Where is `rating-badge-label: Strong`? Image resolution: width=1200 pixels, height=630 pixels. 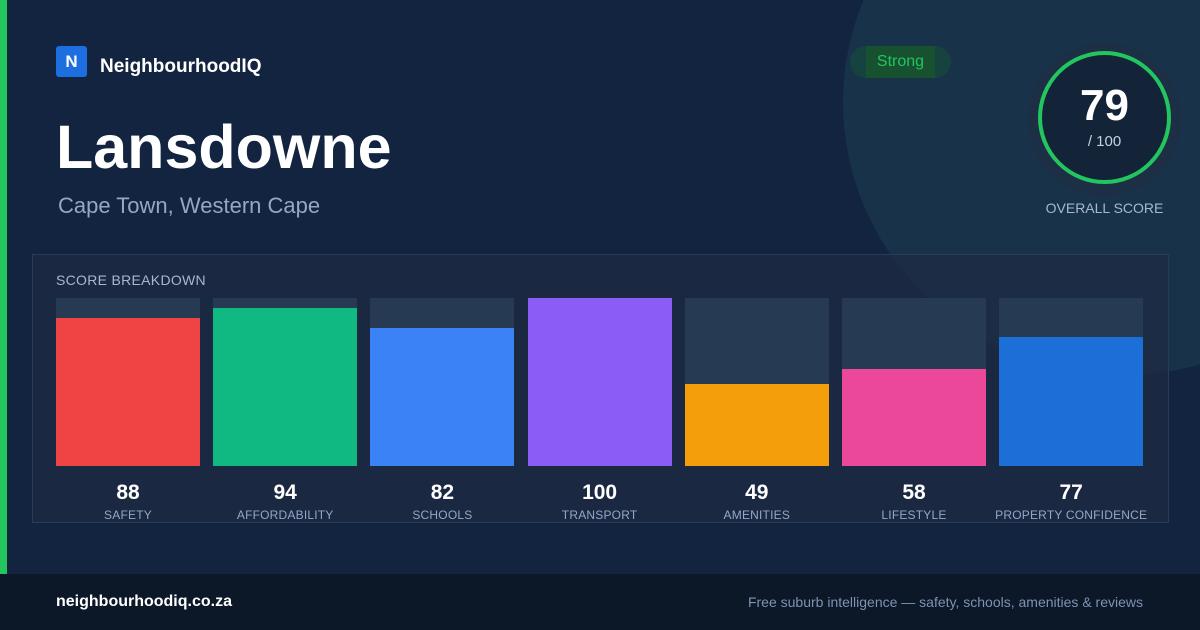 rating-badge-label: Strong is located at coordinates (900, 61).